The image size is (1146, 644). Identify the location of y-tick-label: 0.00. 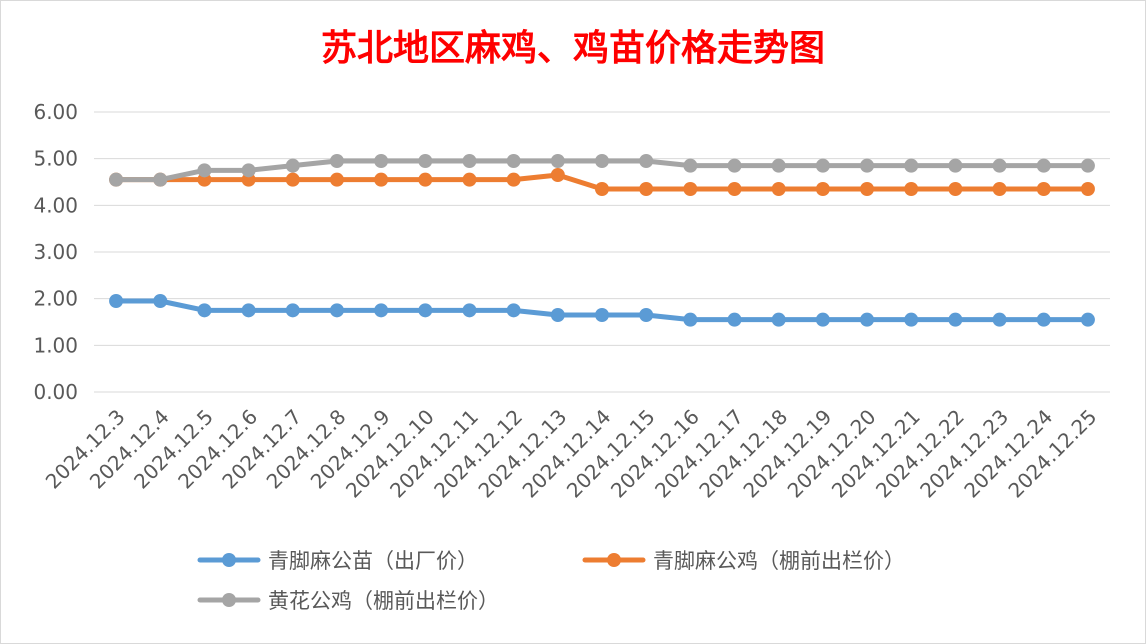
(55, 392).